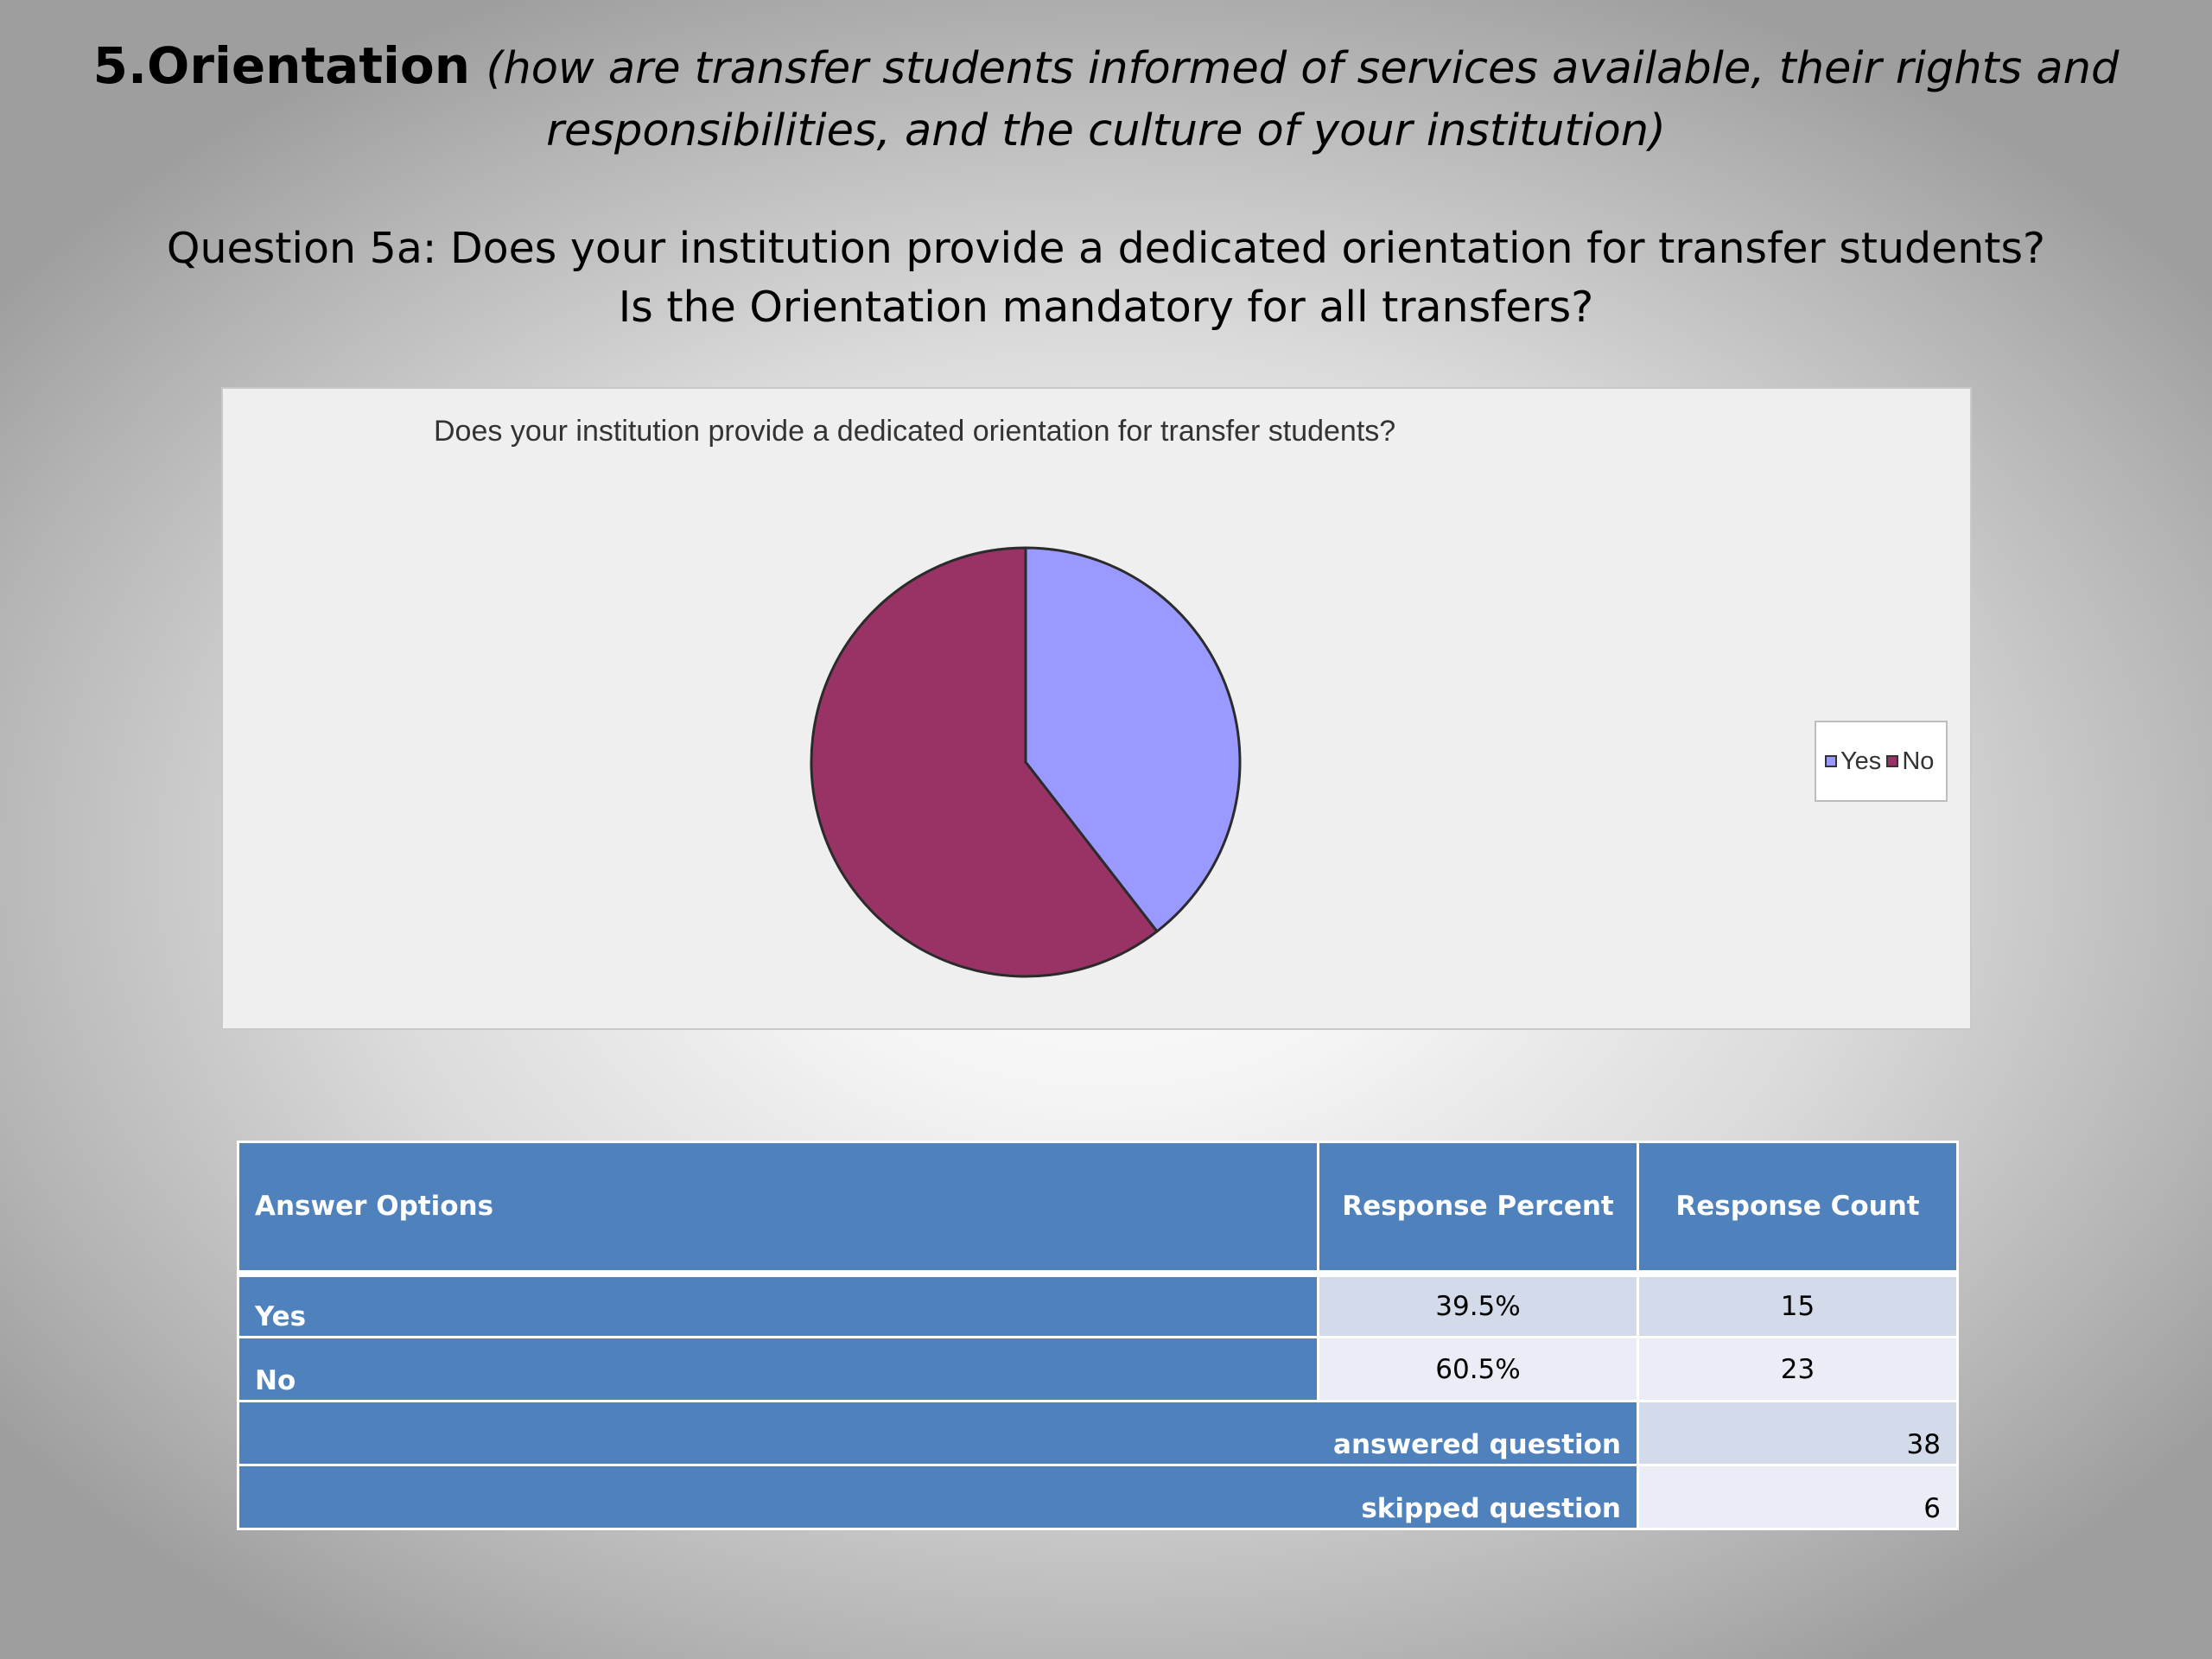 This screenshot has width=2212, height=1659. What do you see at coordinates (778, 1207) in the screenshot?
I see `header-answer-options: Answer Options` at bounding box center [778, 1207].